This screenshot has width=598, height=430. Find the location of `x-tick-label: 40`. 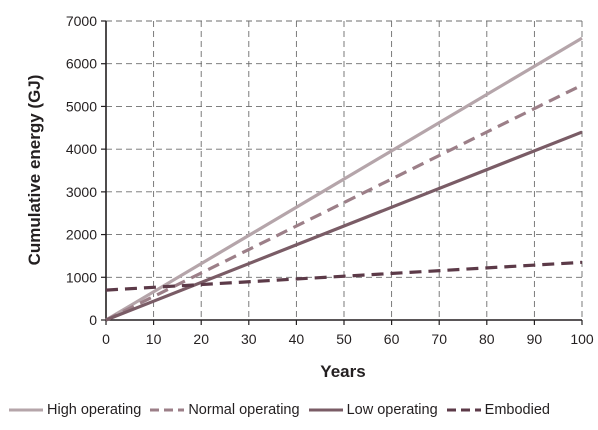

x-tick-label: 40 is located at coordinates (297, 339).